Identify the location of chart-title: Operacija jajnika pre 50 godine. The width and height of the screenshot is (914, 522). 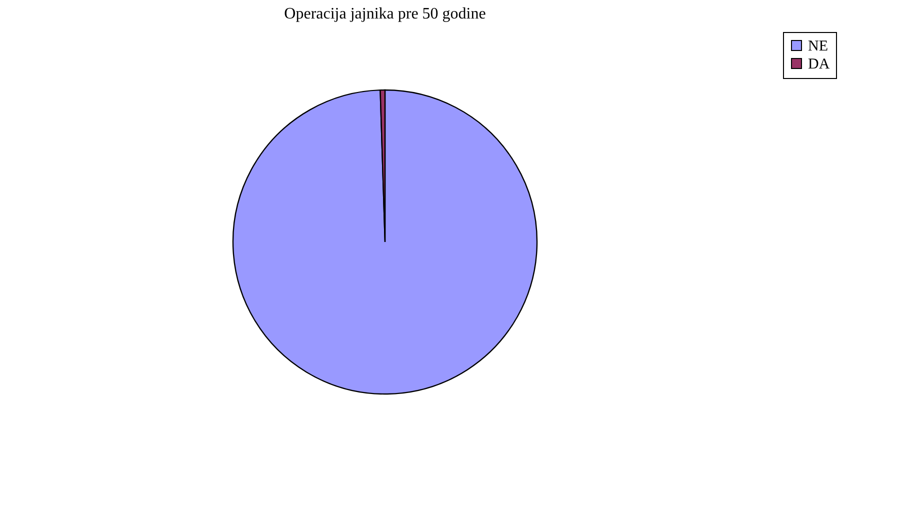
(385, 14).